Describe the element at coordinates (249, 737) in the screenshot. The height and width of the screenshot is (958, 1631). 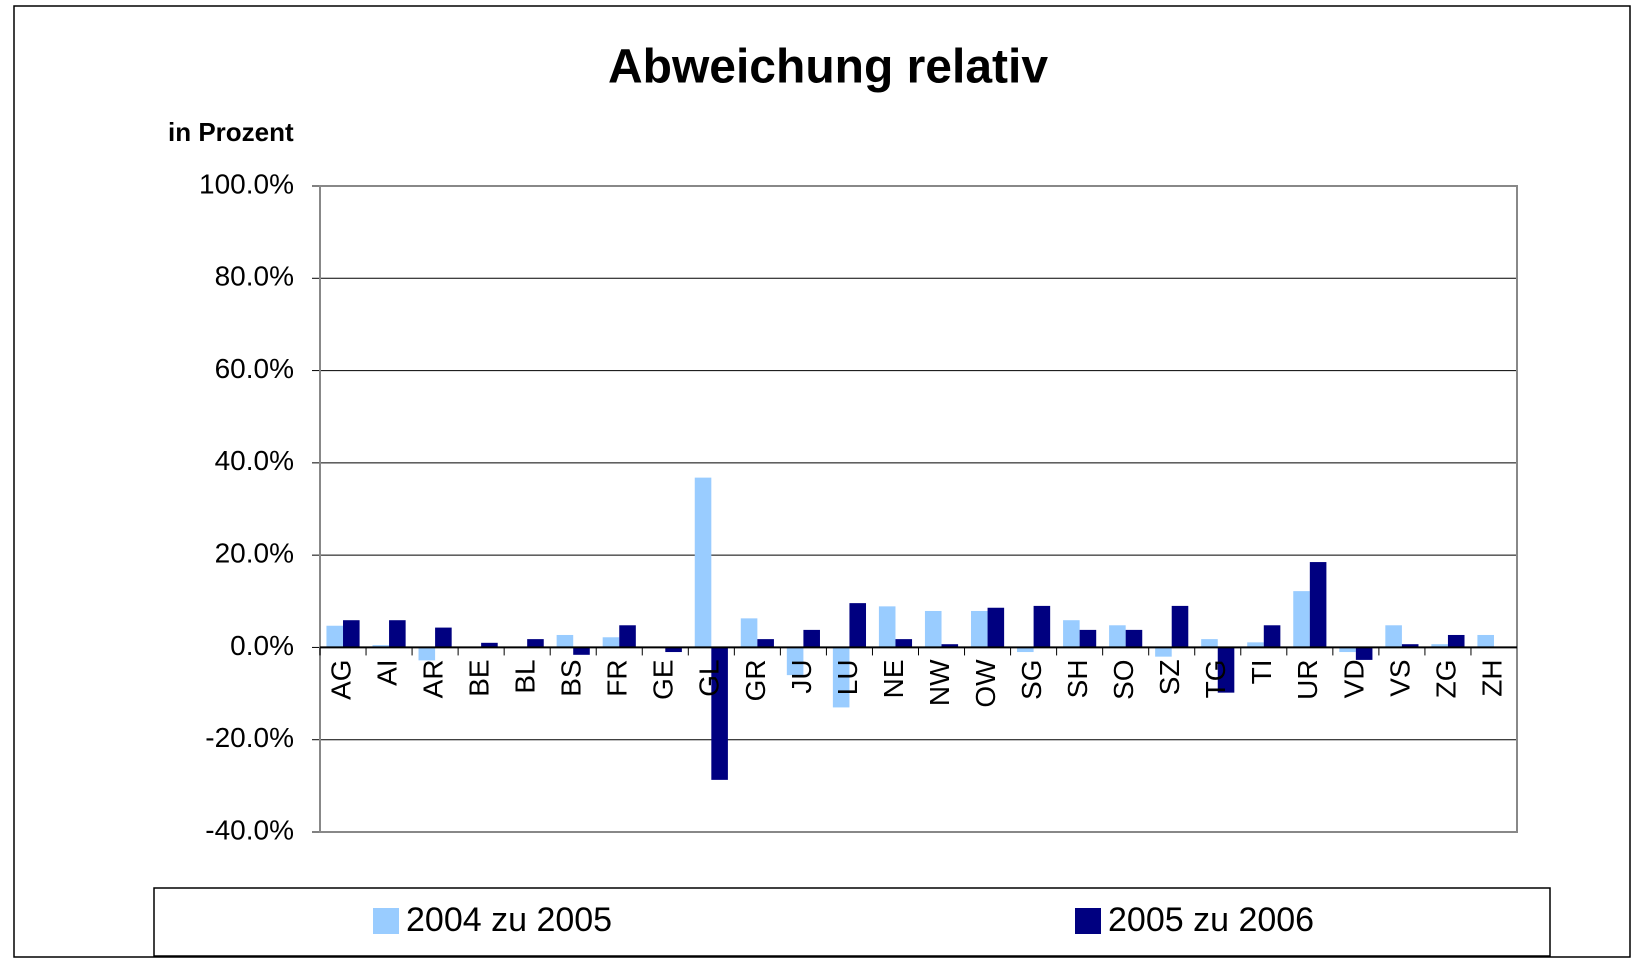
I see `y-tick-label: -20.0%` at that location.